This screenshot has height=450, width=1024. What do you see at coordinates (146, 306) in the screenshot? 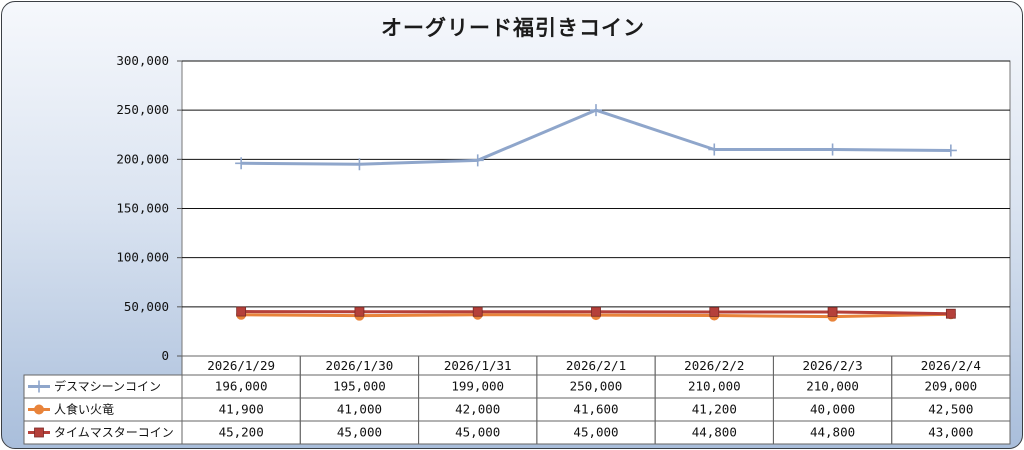
I see `y-tick-label: 50,000` at bounding box center [146, 306].